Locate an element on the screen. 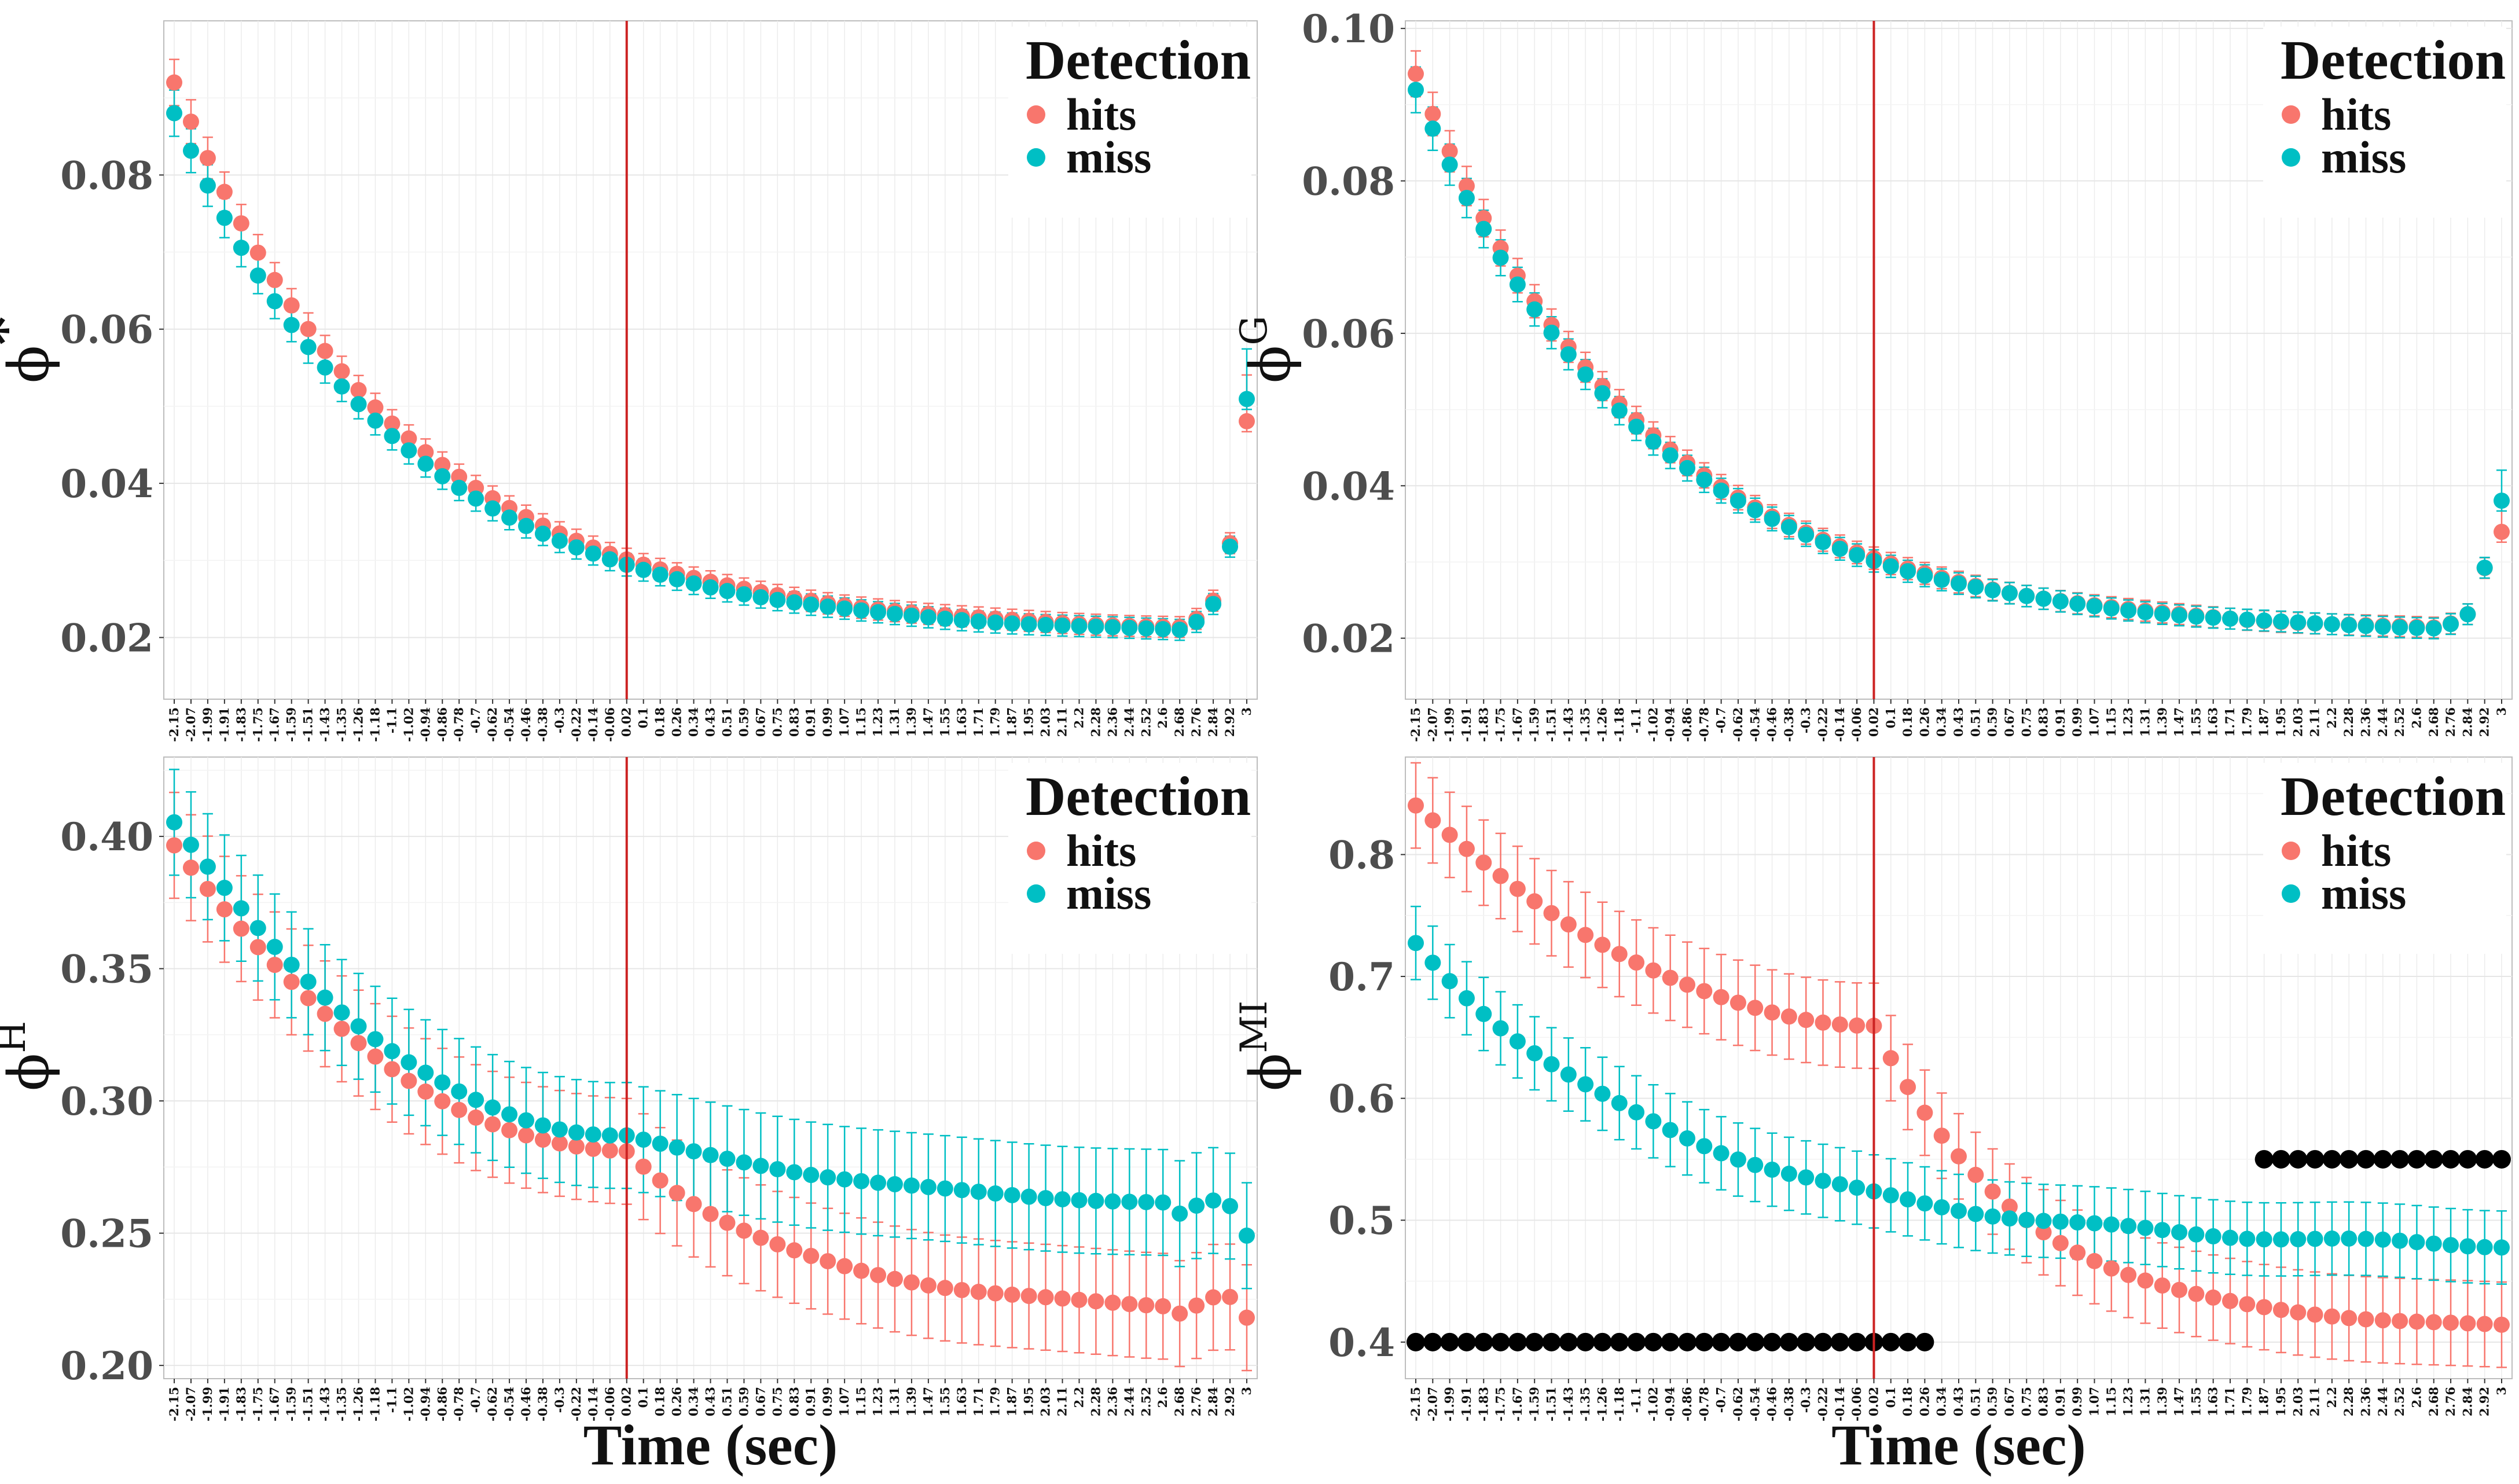 The height and width of the screenshot is (1484, 2519). x-tick-label: -1.67 is located at coordinates (274, 725).